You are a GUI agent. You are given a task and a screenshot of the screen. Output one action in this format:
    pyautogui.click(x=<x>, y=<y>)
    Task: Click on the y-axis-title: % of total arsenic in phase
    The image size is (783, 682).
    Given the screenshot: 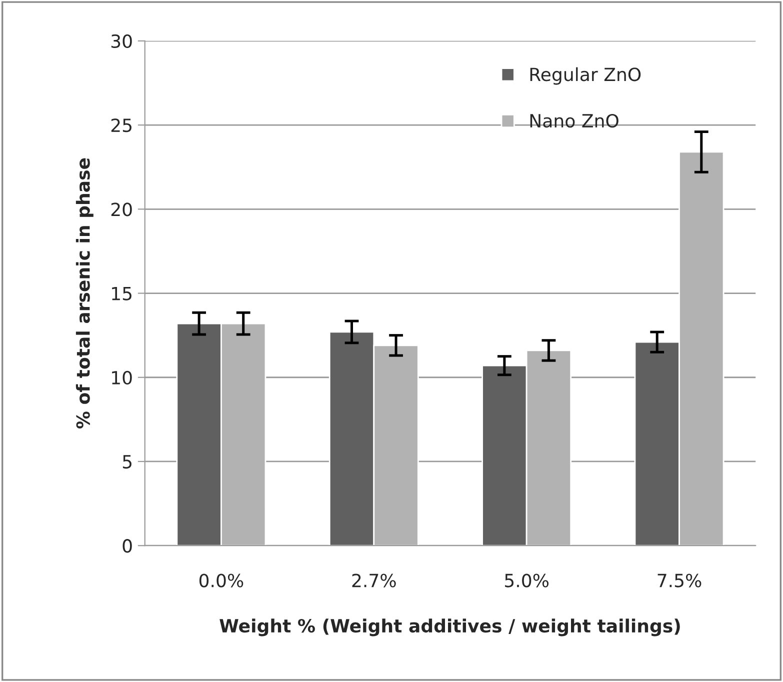 What is the action you would take?
    pyautogui.click(x=85, y=293)
    